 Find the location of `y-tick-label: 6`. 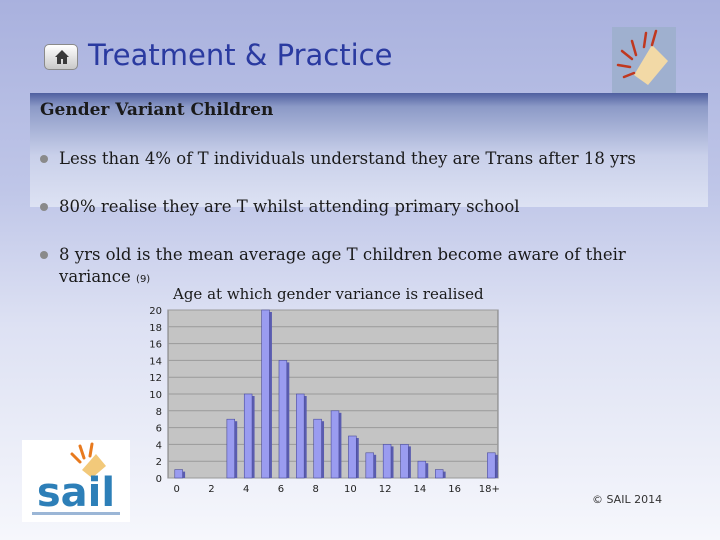

y-tick-label: 6 is located at coordinates (159, 429).